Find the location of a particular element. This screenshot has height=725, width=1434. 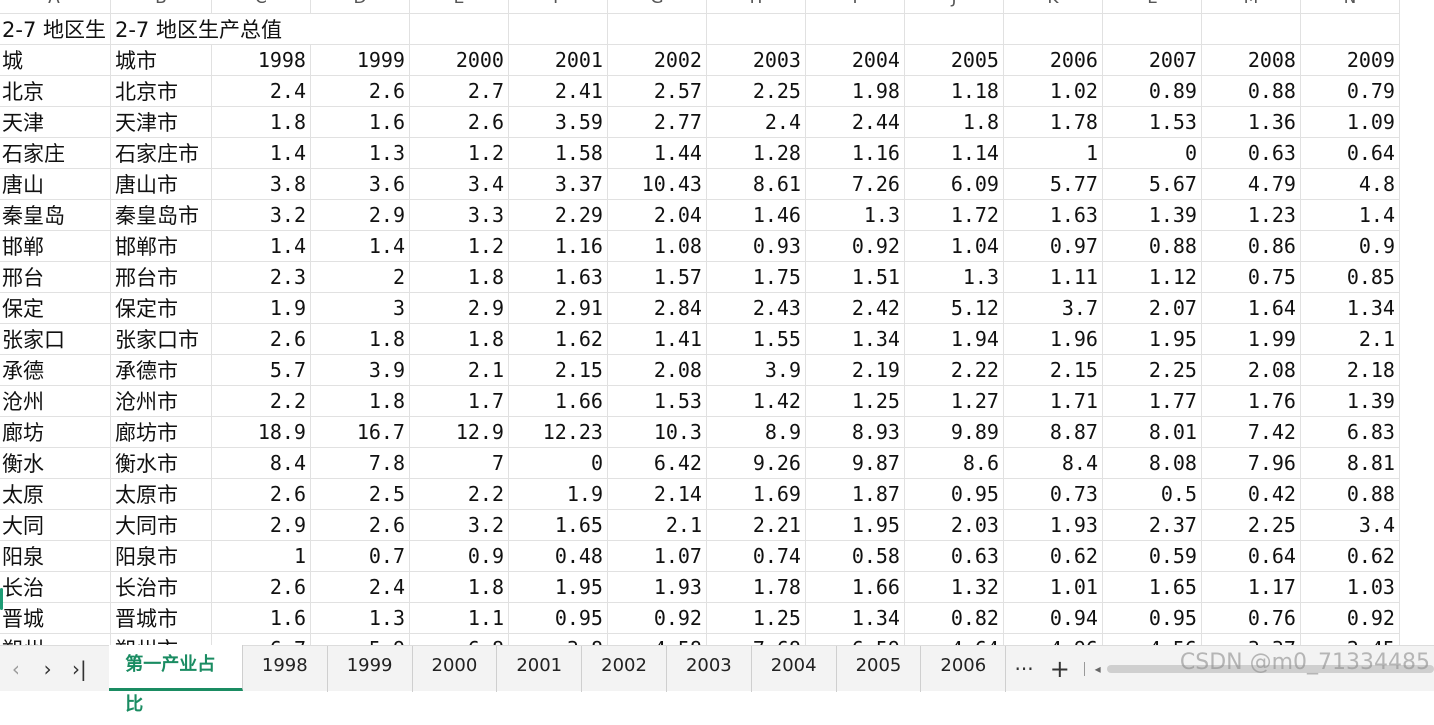

value-cell: 1.16 is located at coordinates (558, 246).